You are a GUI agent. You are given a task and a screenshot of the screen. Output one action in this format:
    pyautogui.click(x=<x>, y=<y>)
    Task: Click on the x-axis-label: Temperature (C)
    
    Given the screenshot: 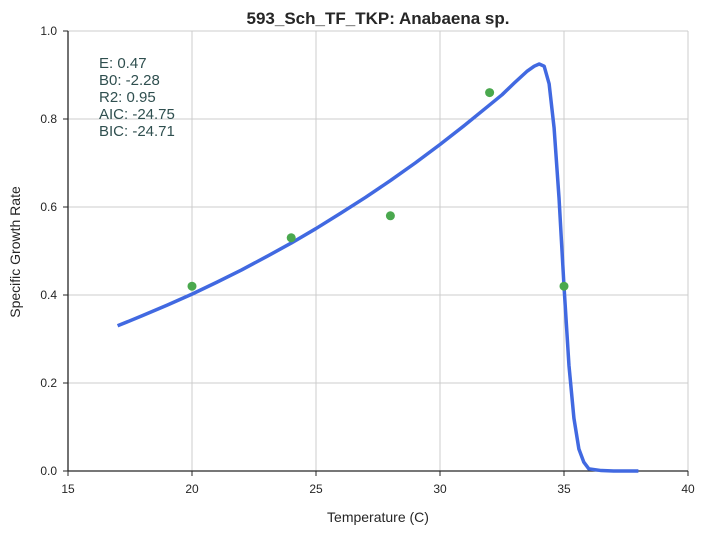 What is the action you would take?
    pyautogui.click(x=378, y=517)
    